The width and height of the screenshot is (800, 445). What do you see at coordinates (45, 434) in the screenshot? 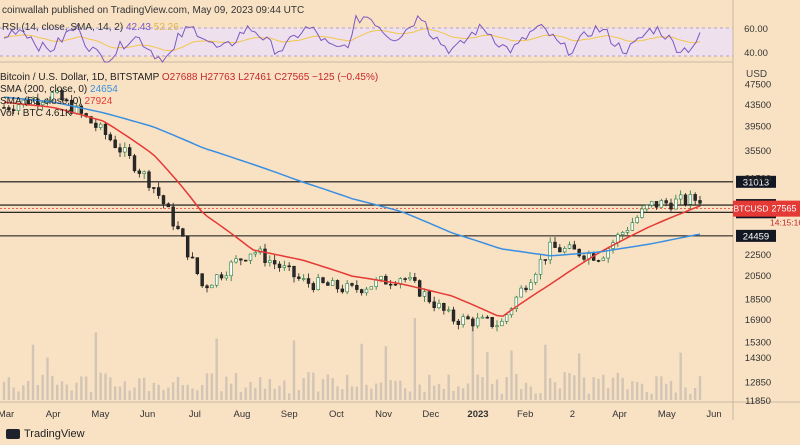
I see `tradingview-logo: TradingView` at bounding box center [45, 434].